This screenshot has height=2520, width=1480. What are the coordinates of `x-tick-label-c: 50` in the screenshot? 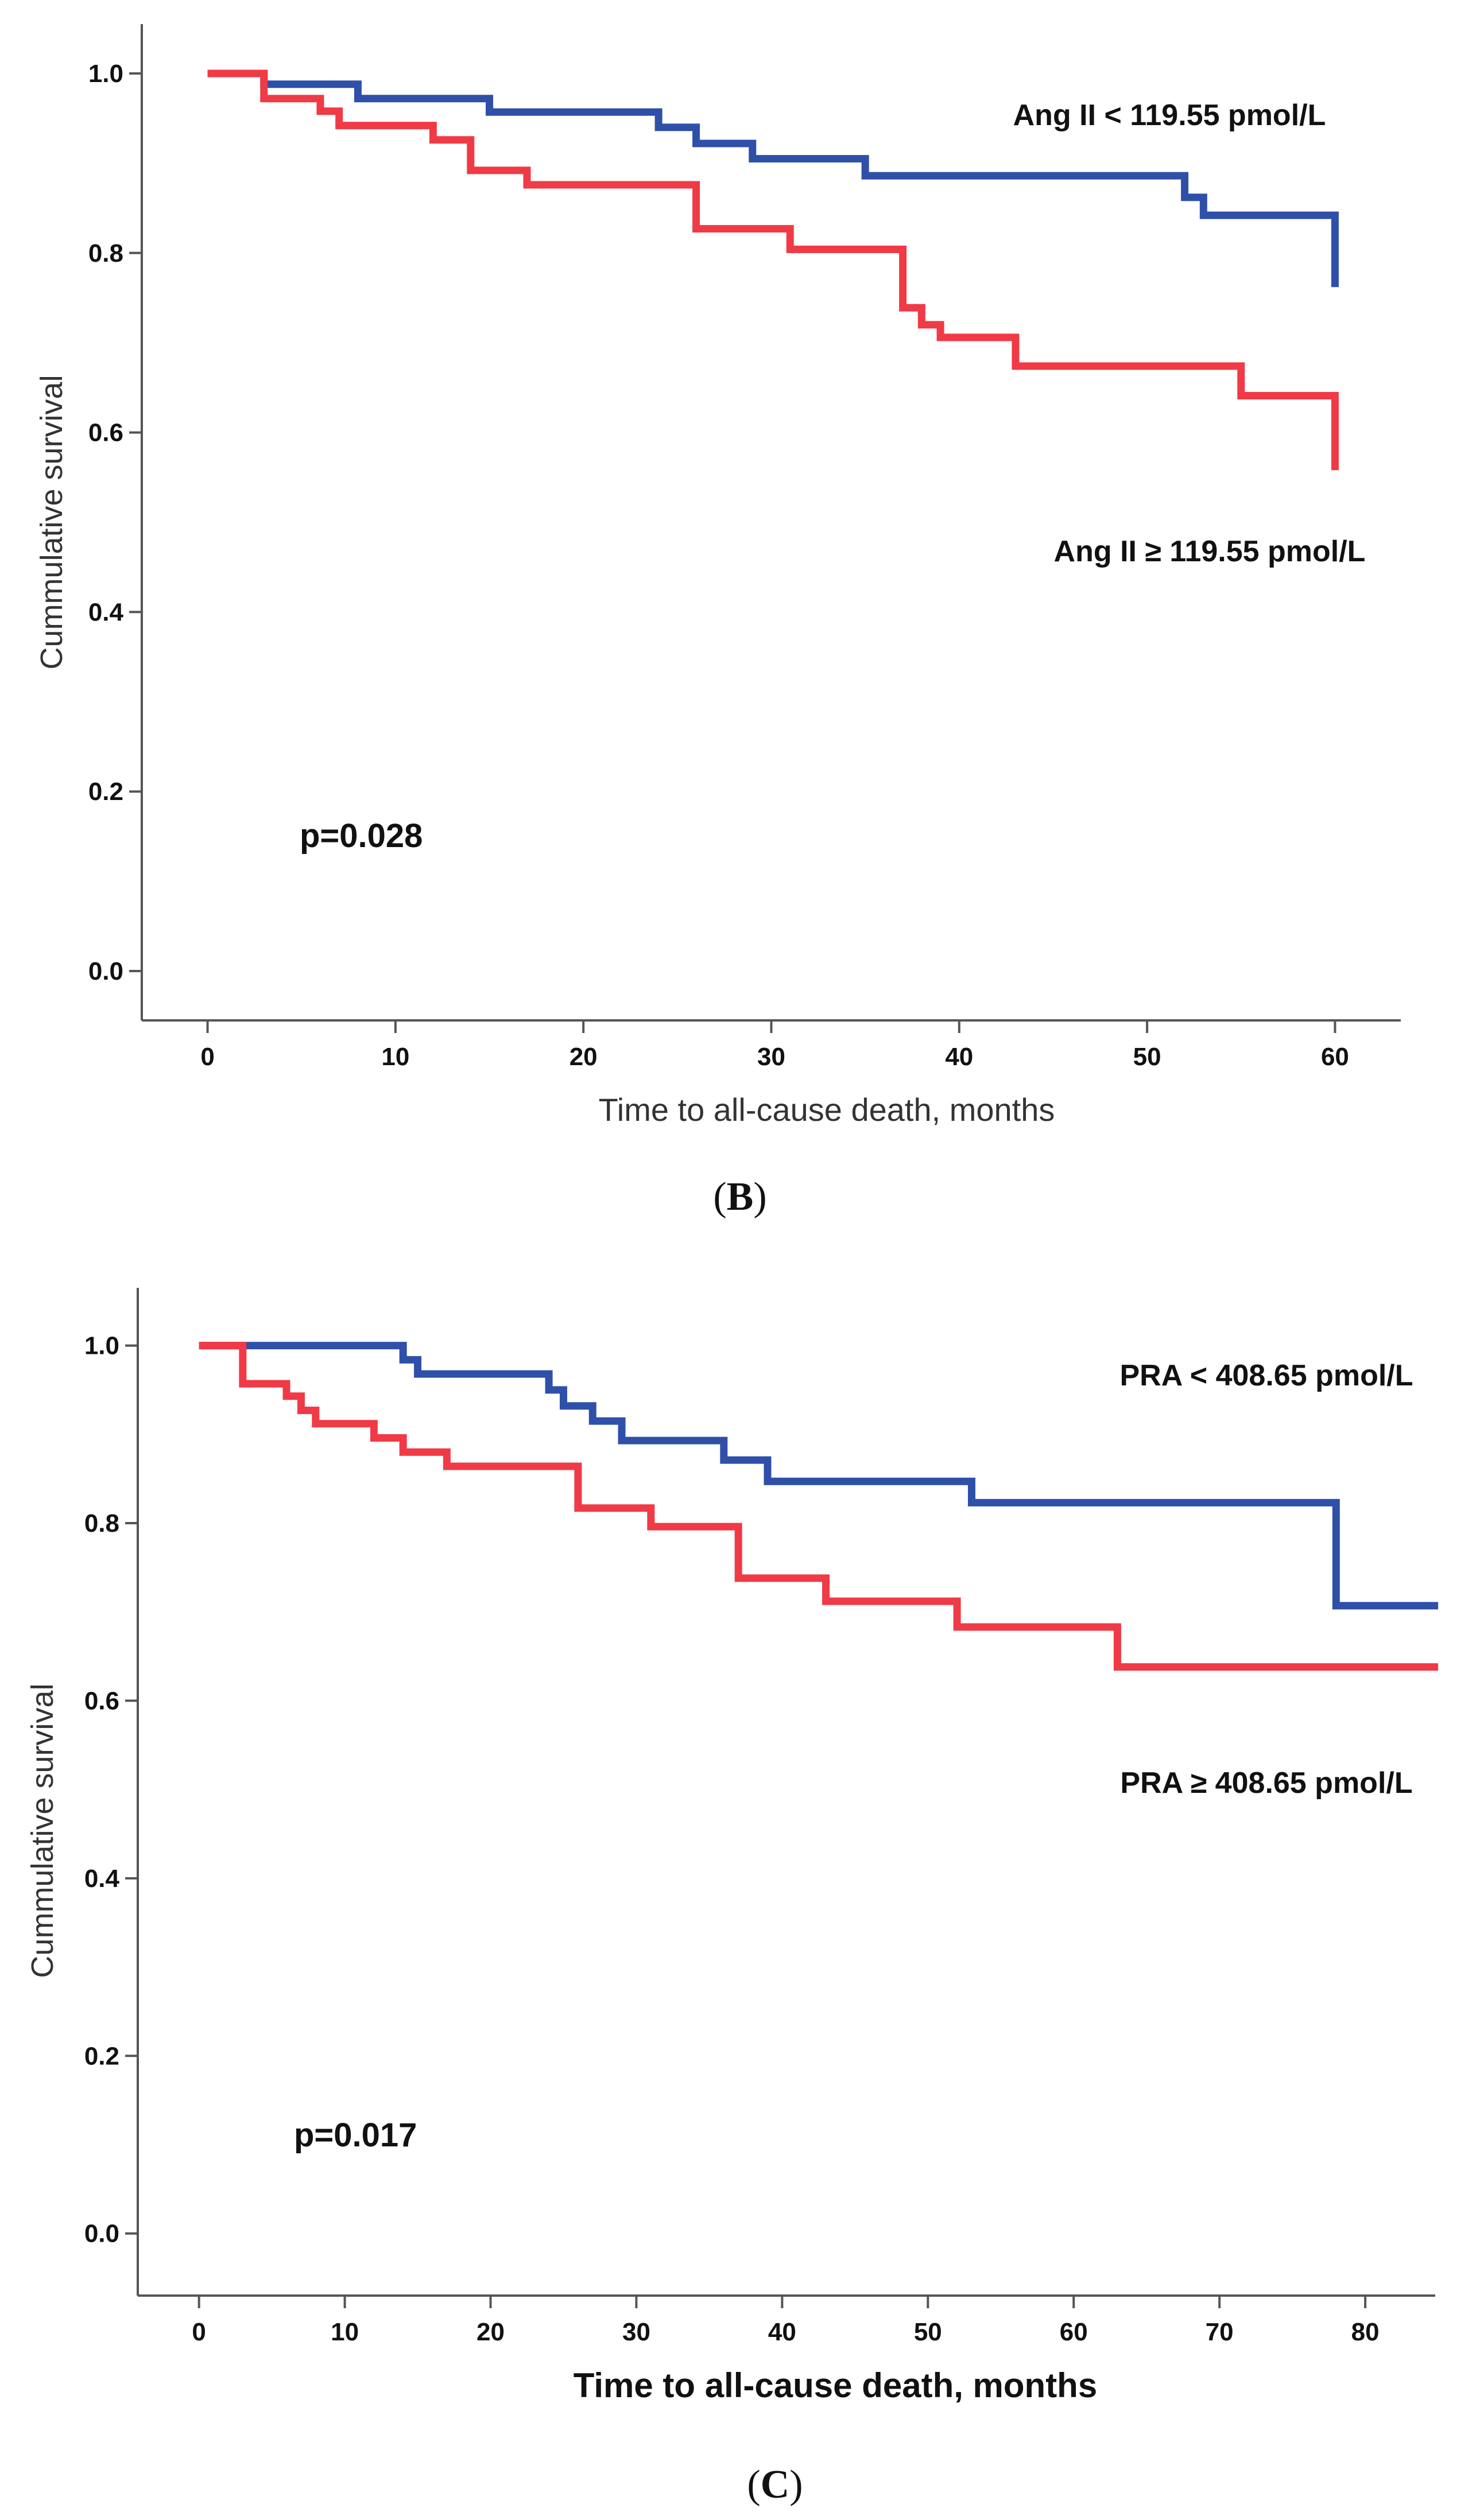 It's located at (928, 2332).